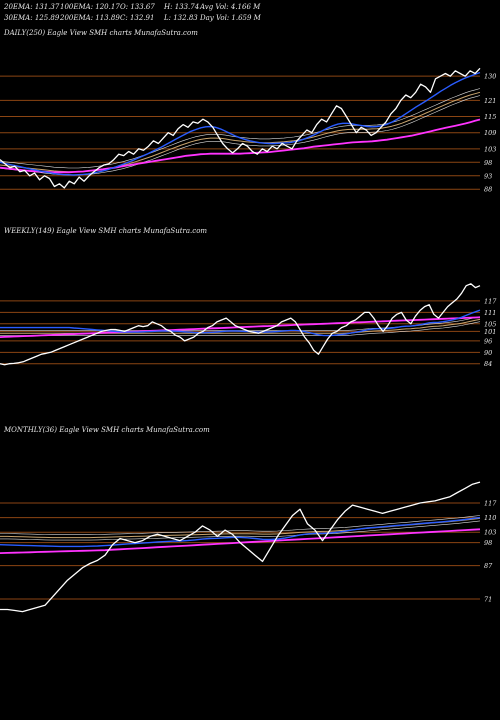 Image resolution: width=500 pixels, height=720 pixels. I want to click on monthly-tick-label-0: 117, so click(490, 503).